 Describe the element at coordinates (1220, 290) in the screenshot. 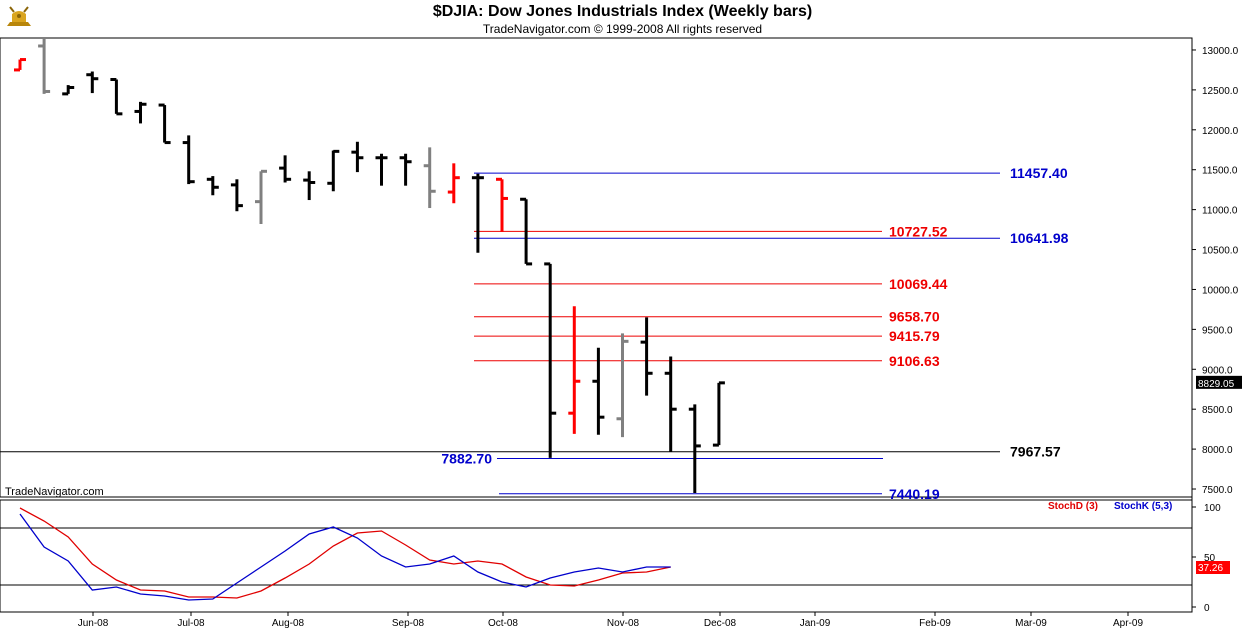

I see `price-tick-label: 10000.0` at that location.